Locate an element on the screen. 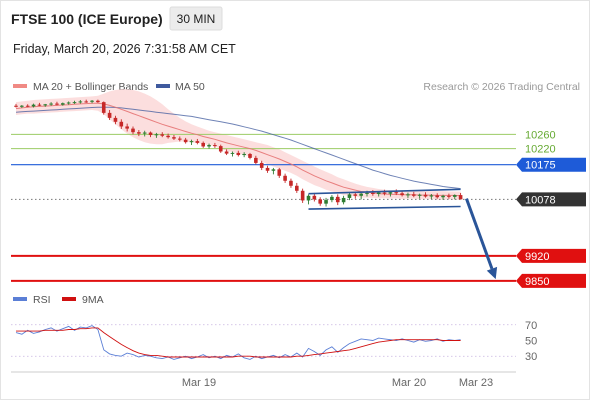 The width and height of the screenshot is (590, 400). interval-badge: 30 MIN is located at coordinates (196, 18).